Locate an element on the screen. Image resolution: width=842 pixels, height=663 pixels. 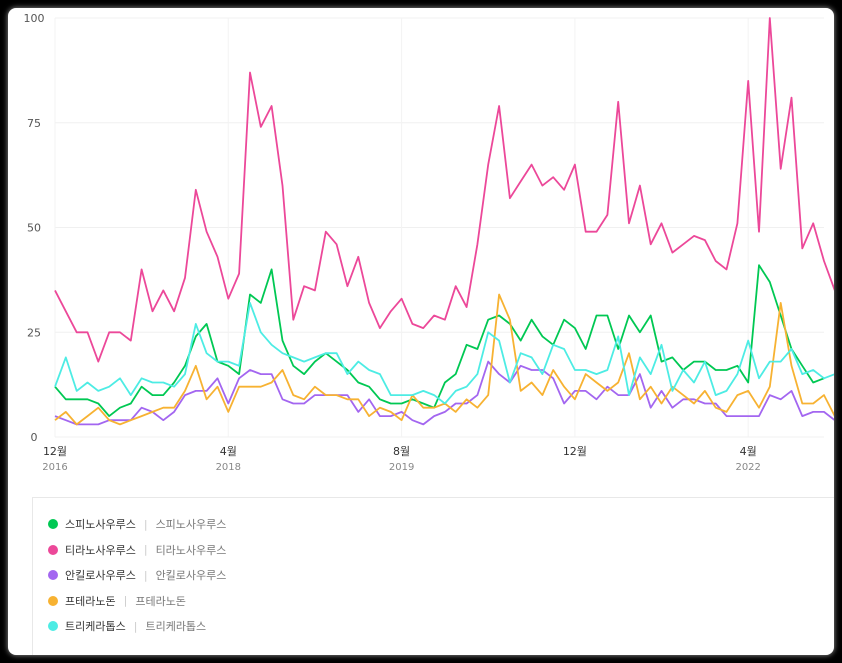
legend-item: 스피노사우루스 | 스피노사우루스 is located at coordinates (137, 524).